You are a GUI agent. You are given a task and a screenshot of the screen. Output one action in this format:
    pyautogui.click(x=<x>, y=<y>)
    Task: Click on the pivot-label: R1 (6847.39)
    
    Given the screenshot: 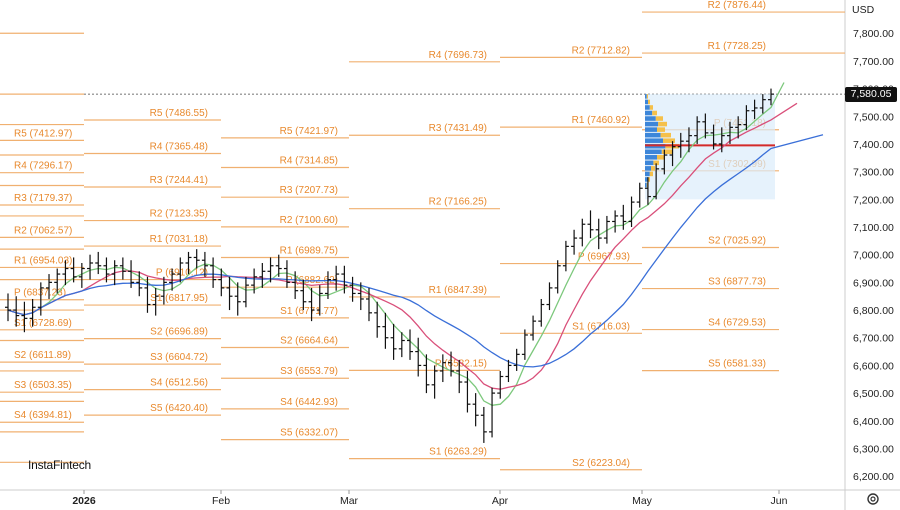 What is the action you would take?
    pyautogui.click(x=458, y=290)
    